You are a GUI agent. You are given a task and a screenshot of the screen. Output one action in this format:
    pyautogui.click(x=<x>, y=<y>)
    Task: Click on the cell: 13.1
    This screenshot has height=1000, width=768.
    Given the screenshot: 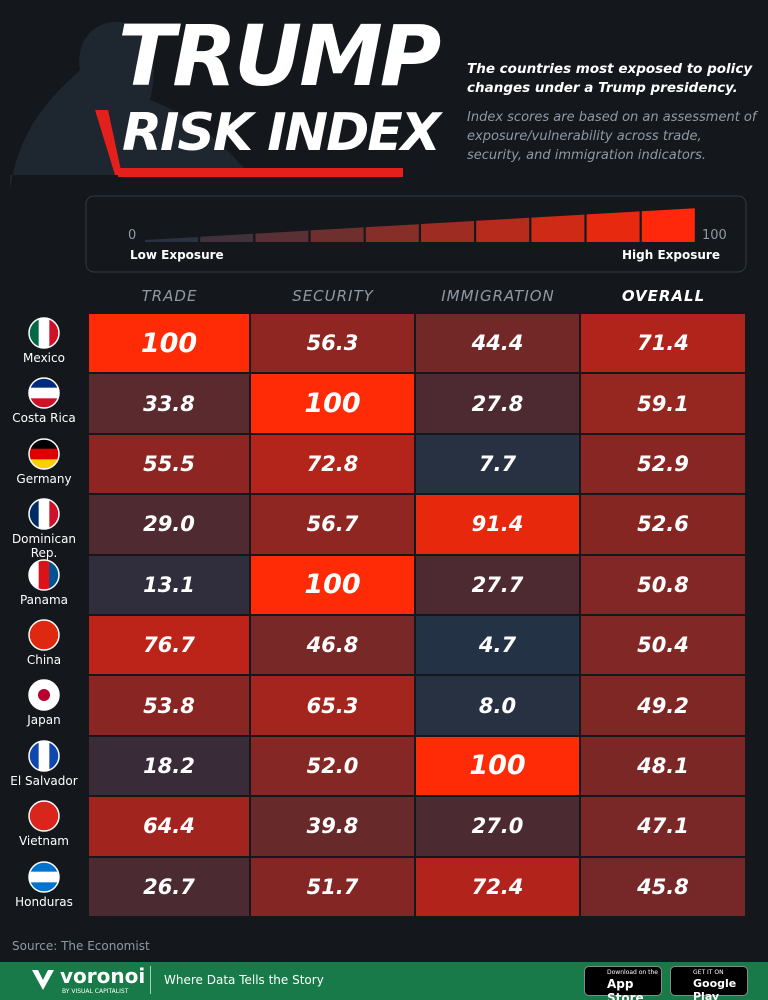 What is the action you would take?
    pyautogui.click(x=169, y=584)
    